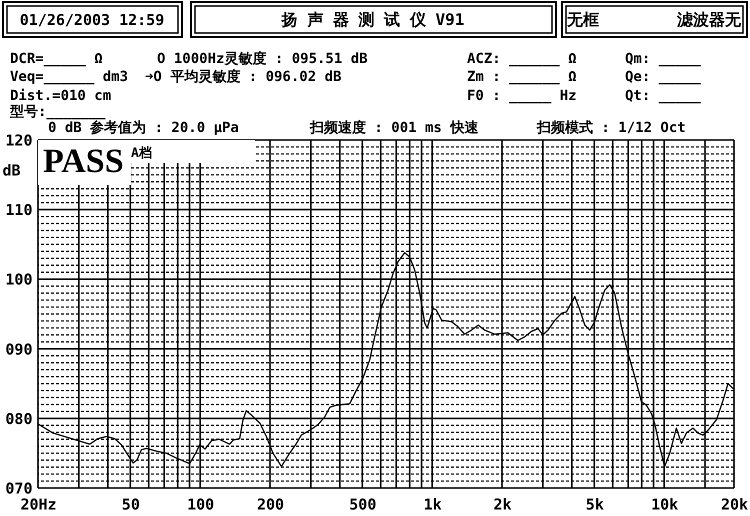 This screenshot has height=516, width=750. Describe the element at coordinates (18, 349) in the screenshot. I see `y-tick-label: 090` at that location.